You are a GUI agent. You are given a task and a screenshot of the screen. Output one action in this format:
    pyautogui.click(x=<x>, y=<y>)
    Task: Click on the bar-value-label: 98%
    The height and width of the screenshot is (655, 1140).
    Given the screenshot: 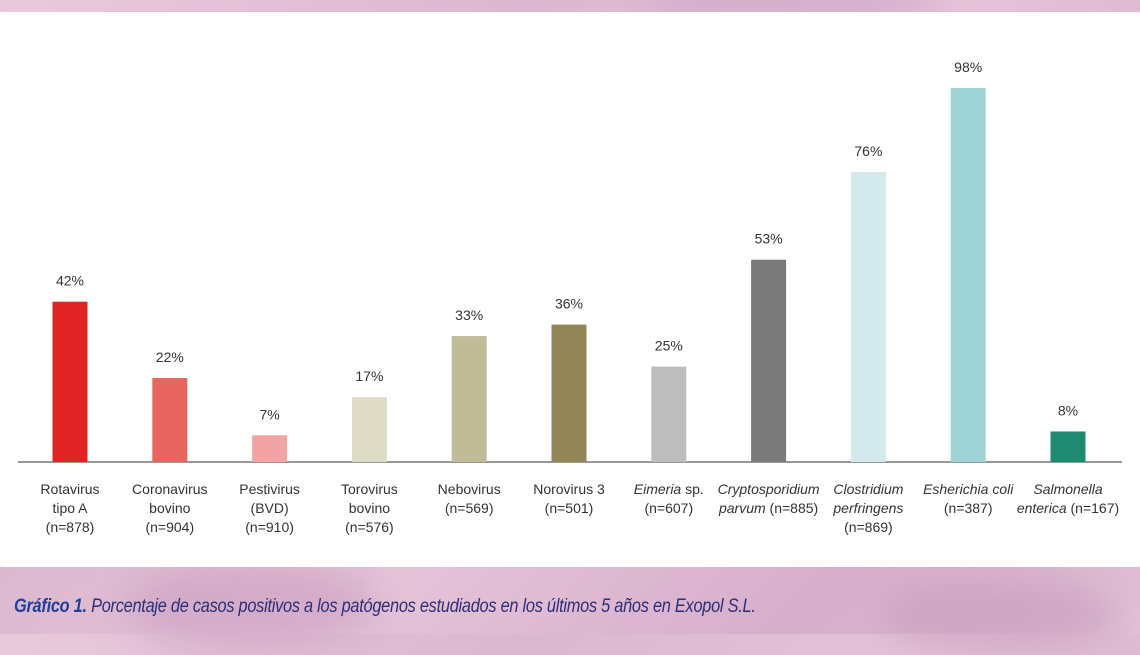 What is the action you would take?
    pyautogui.click(x=968, y=67)
    